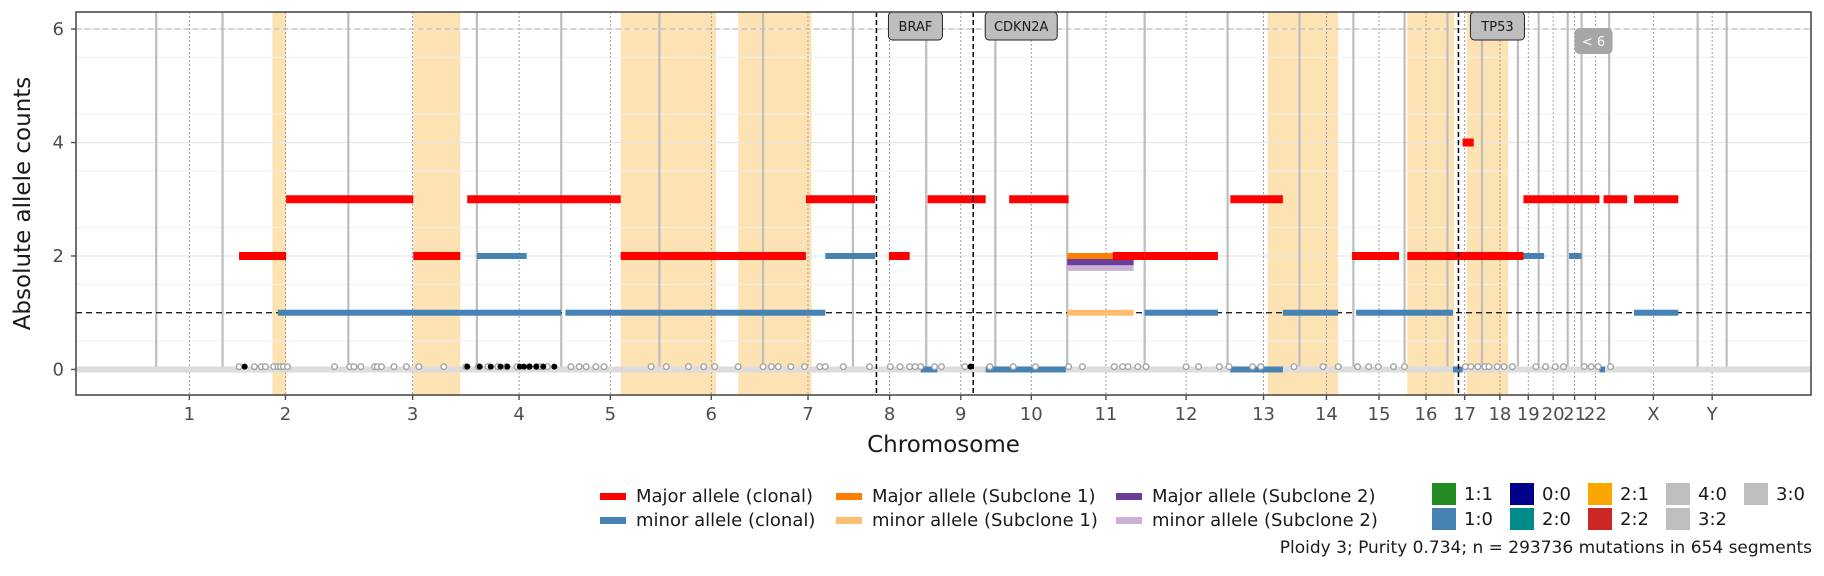 This screenshot has height=576, width=1824. I want to click on legend-genotype-1-1: 1:1, so click(1462, 494).